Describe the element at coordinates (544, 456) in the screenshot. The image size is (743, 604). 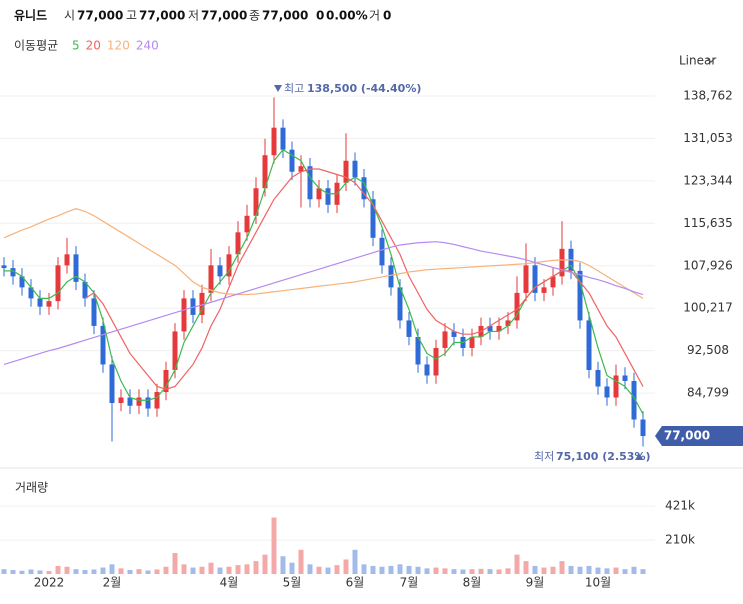
I see `low-annotation-label: 최저` at that location.